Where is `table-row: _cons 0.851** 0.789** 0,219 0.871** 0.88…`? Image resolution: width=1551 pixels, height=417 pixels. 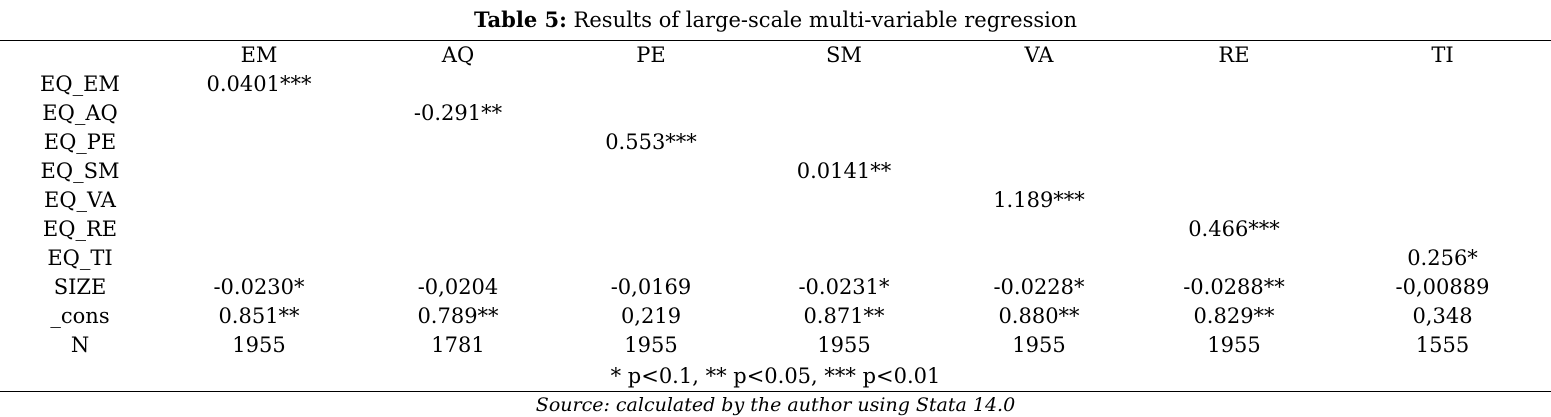
table-row: _cons 0.851** 0.789** 0,219 0.871** 0.88… is located at coordinates (775, 316).